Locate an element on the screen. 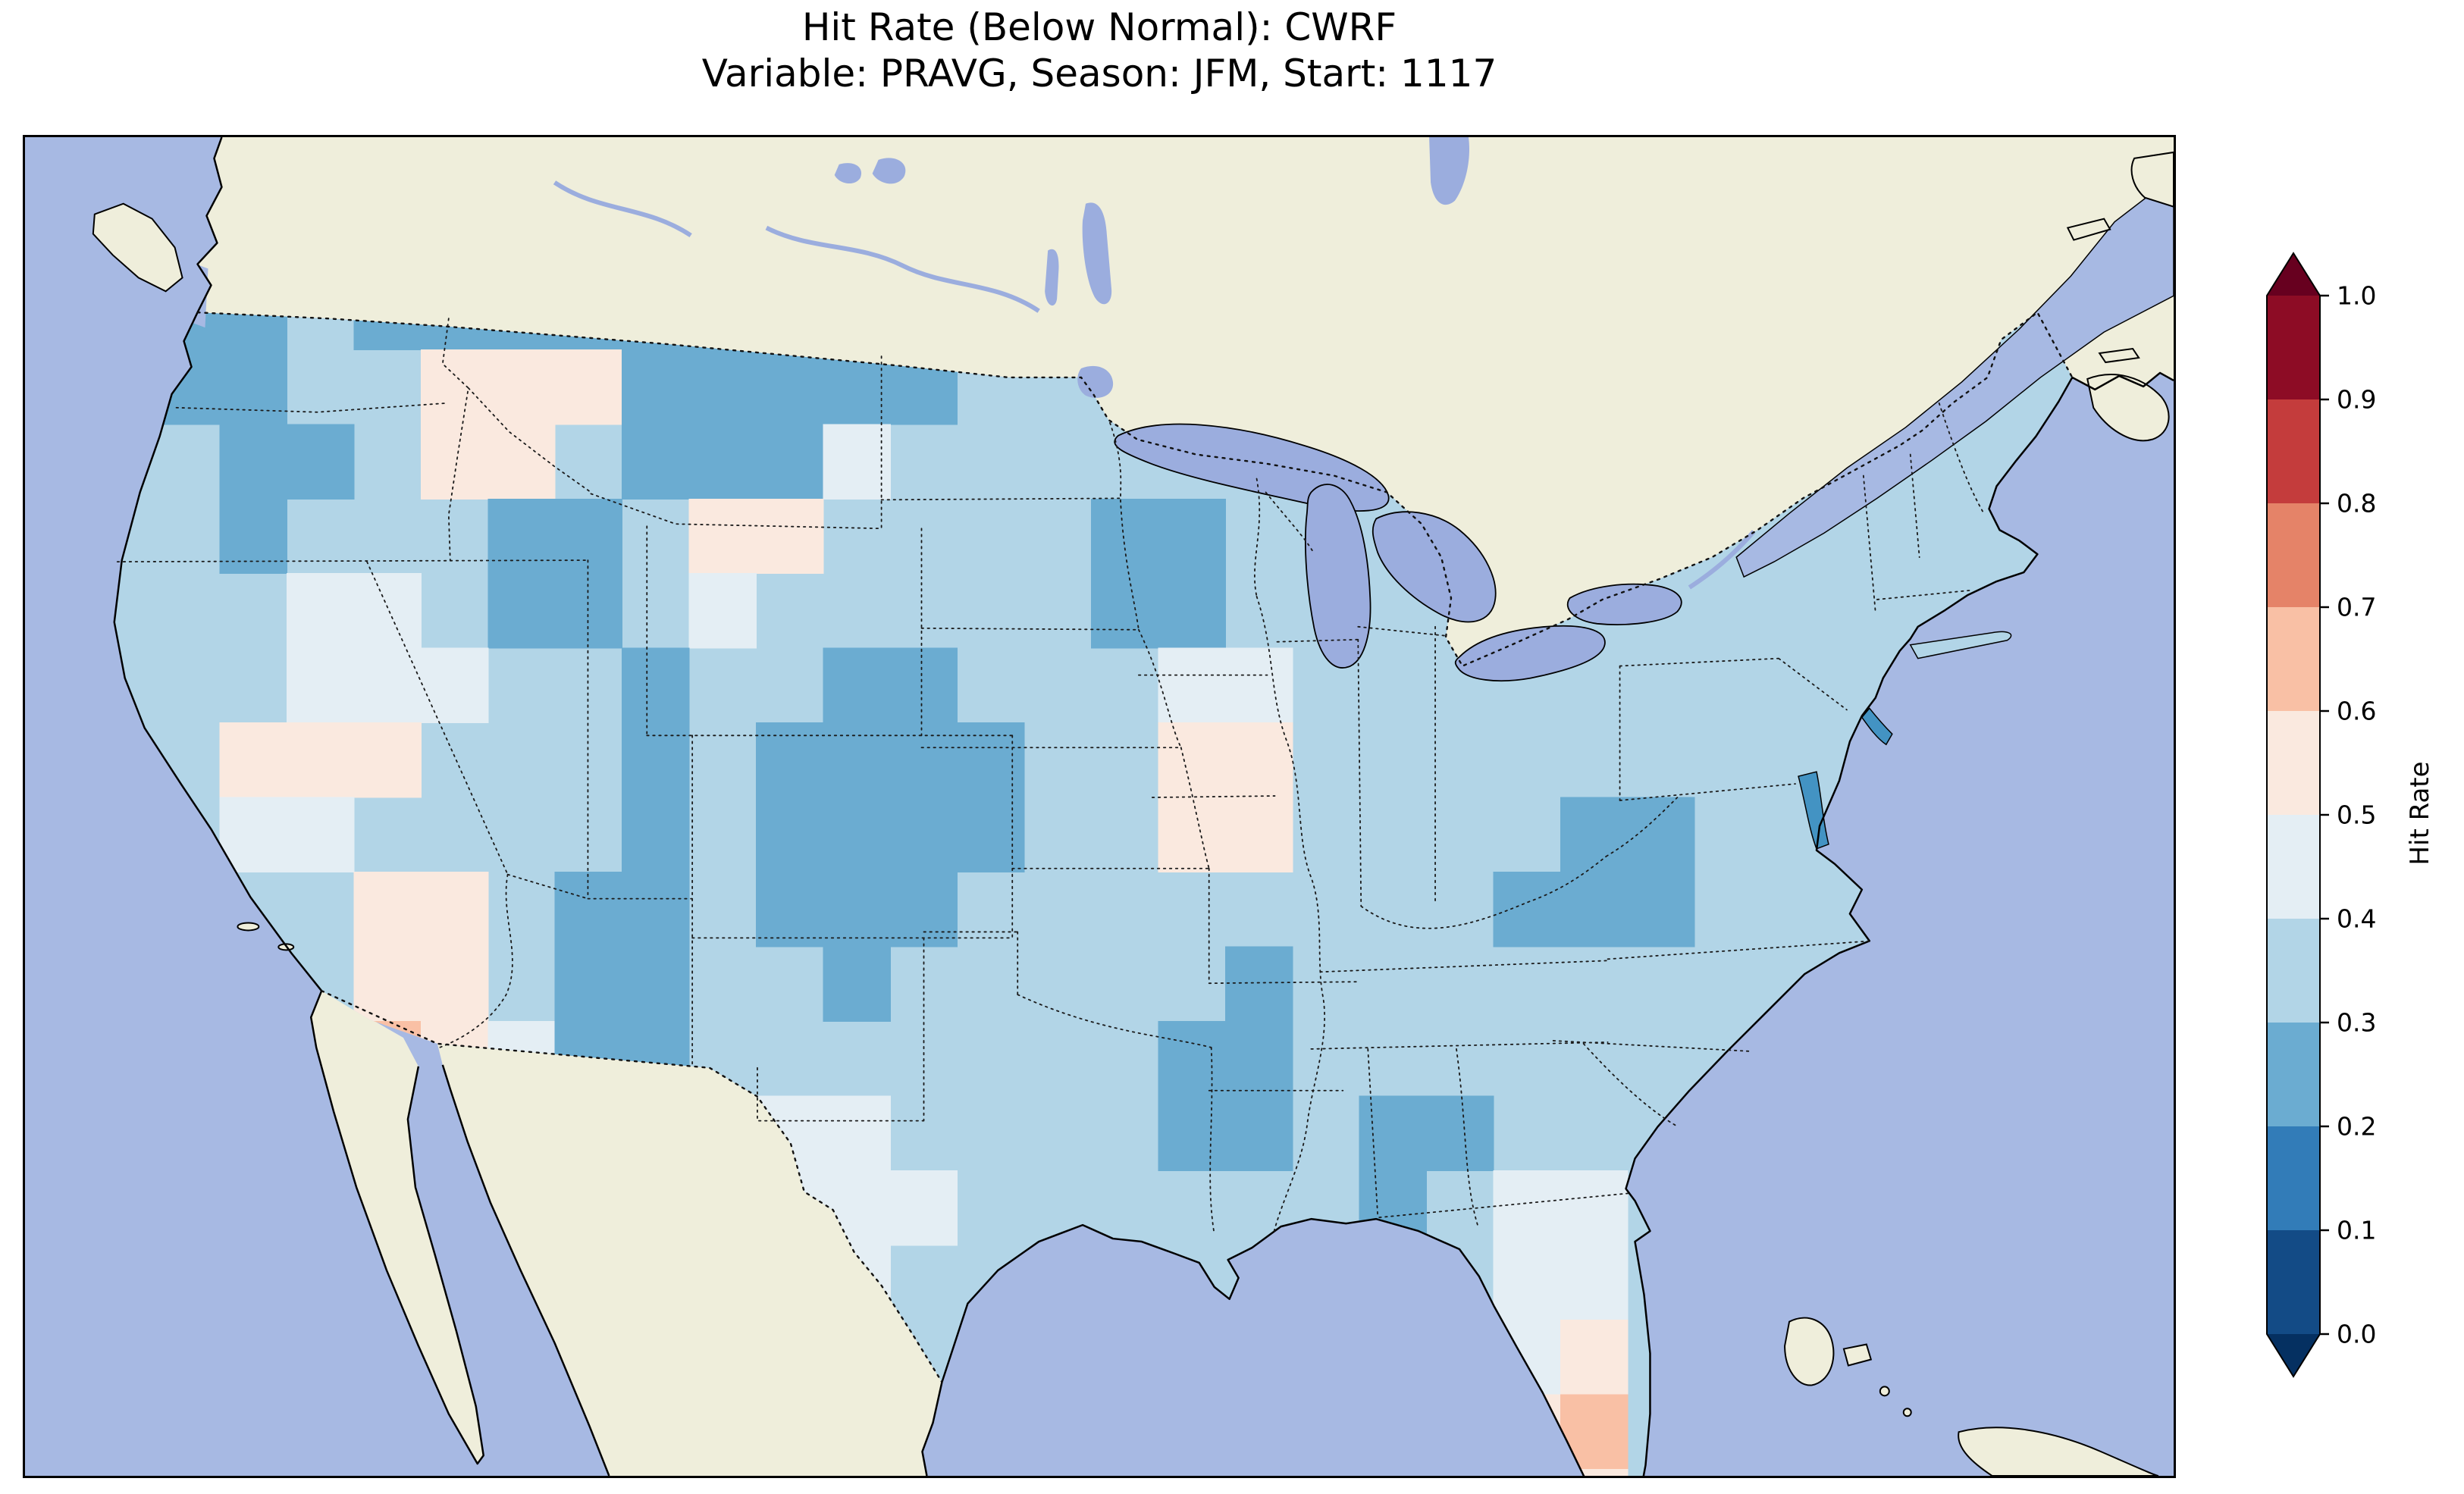  colorbar: 1.0 0.9 0.8 0.7 0.6 0.5 0.4 0.3 0.2 0.1 0.0 is located at coordinates (2350, 826).